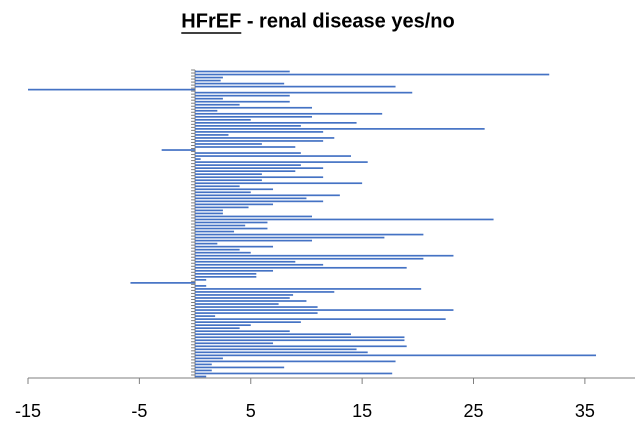  What do you see at coordinates (251, 411) in the screenshot?
I see `x-tick-label: 5` at bounding box center [251, 411].